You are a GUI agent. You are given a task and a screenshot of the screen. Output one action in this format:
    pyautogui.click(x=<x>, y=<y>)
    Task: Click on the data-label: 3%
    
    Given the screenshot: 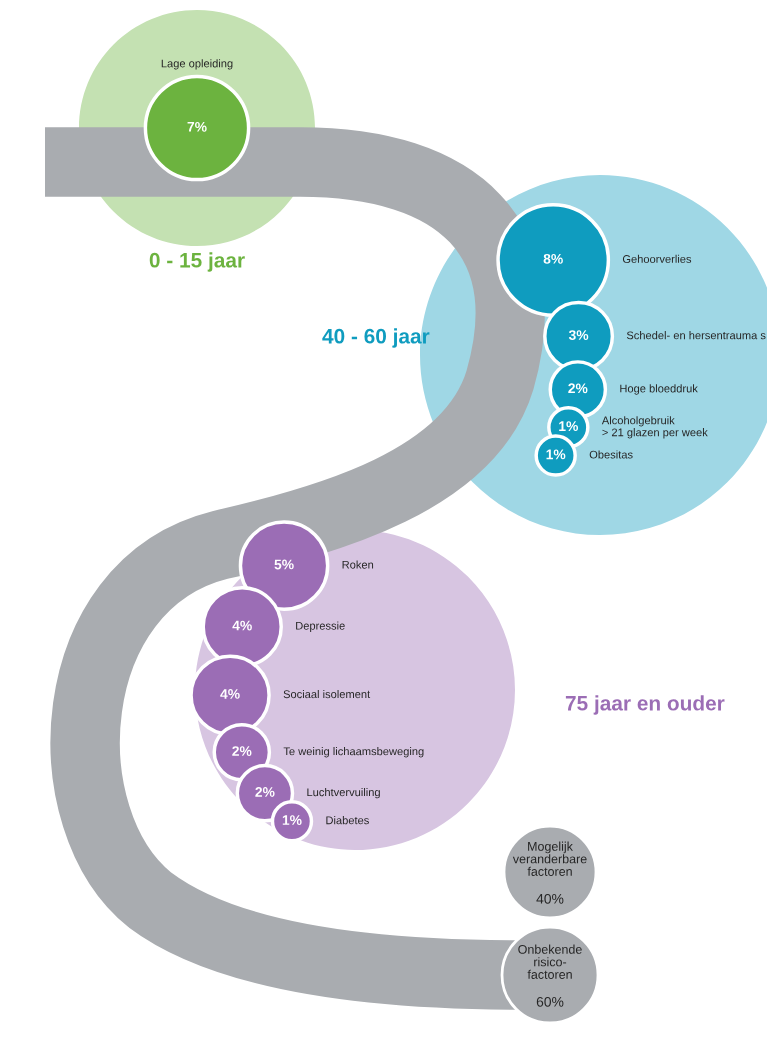 What is the action you would take?
    pyautogui.click(x=578, y=335)
    